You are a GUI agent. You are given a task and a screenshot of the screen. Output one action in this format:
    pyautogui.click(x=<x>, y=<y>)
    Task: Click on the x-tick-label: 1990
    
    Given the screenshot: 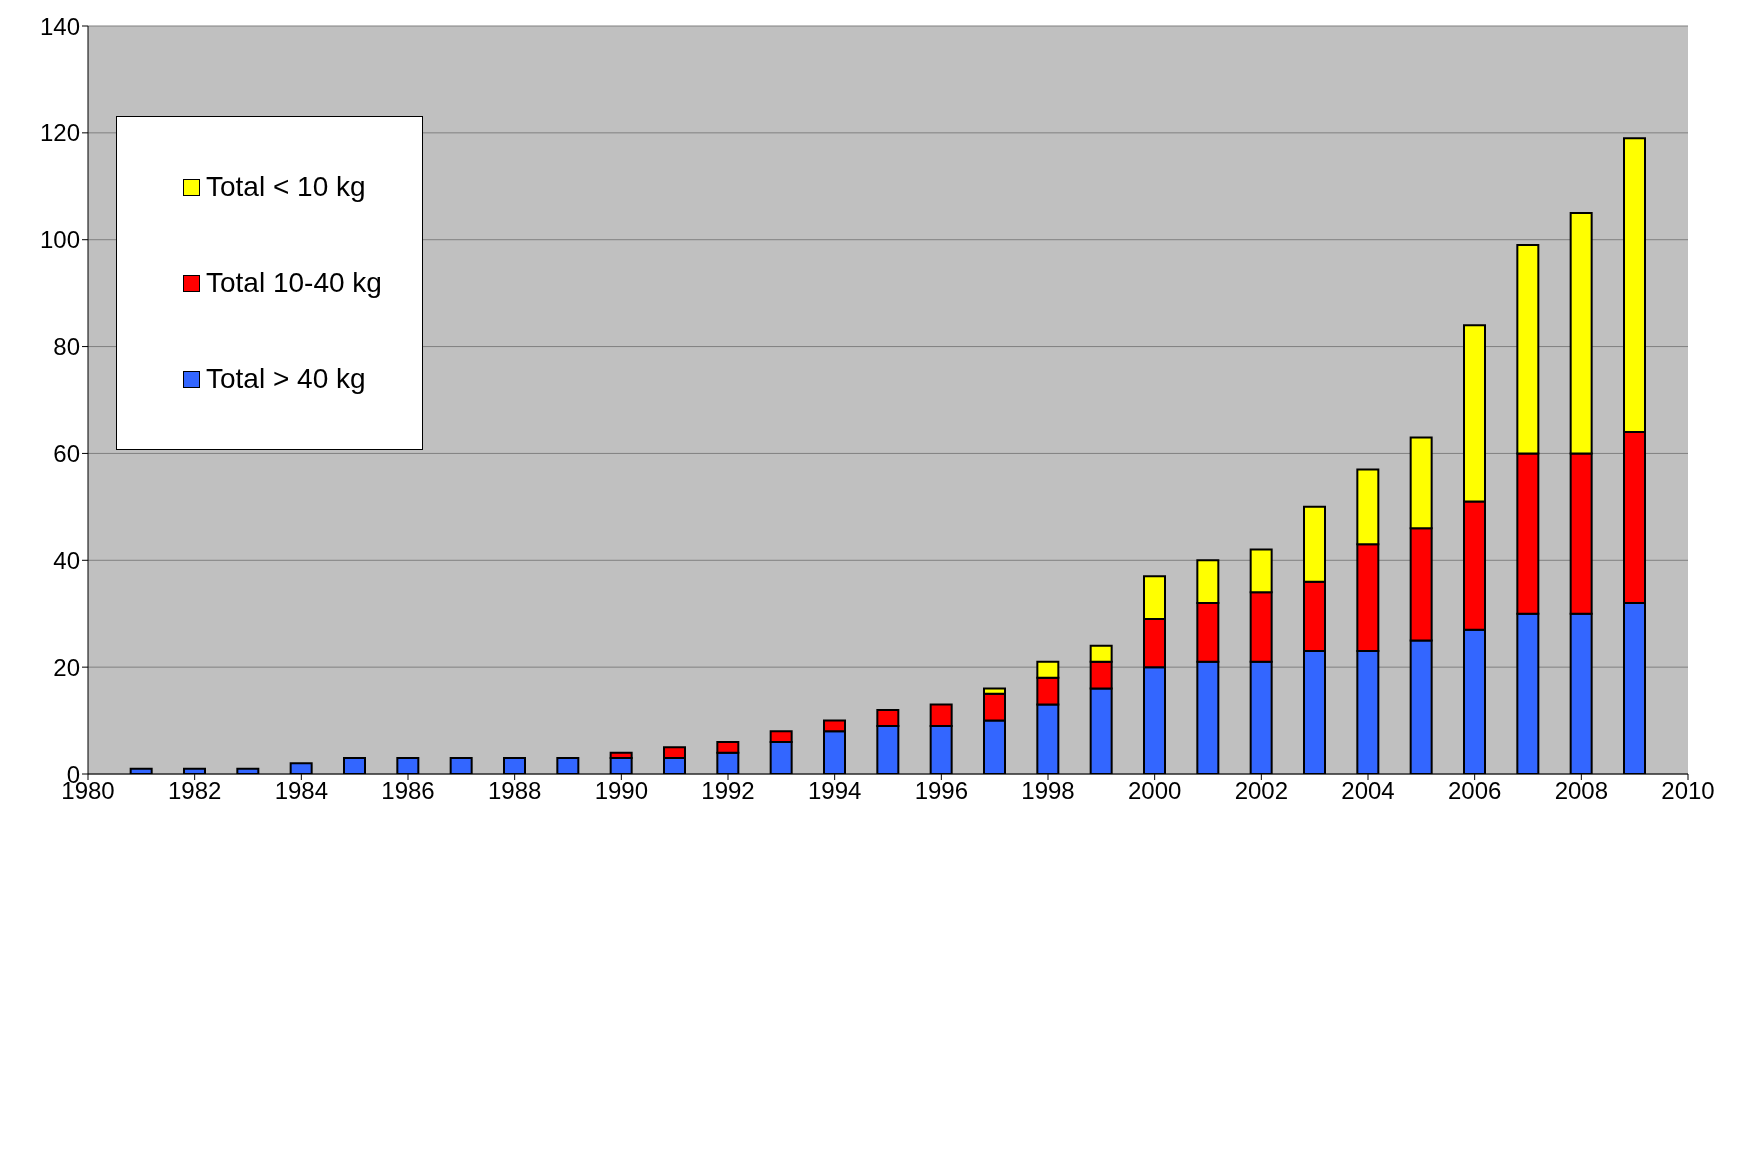 What is the action you would take?
    pyautogui.click(x=621, y=791)
    